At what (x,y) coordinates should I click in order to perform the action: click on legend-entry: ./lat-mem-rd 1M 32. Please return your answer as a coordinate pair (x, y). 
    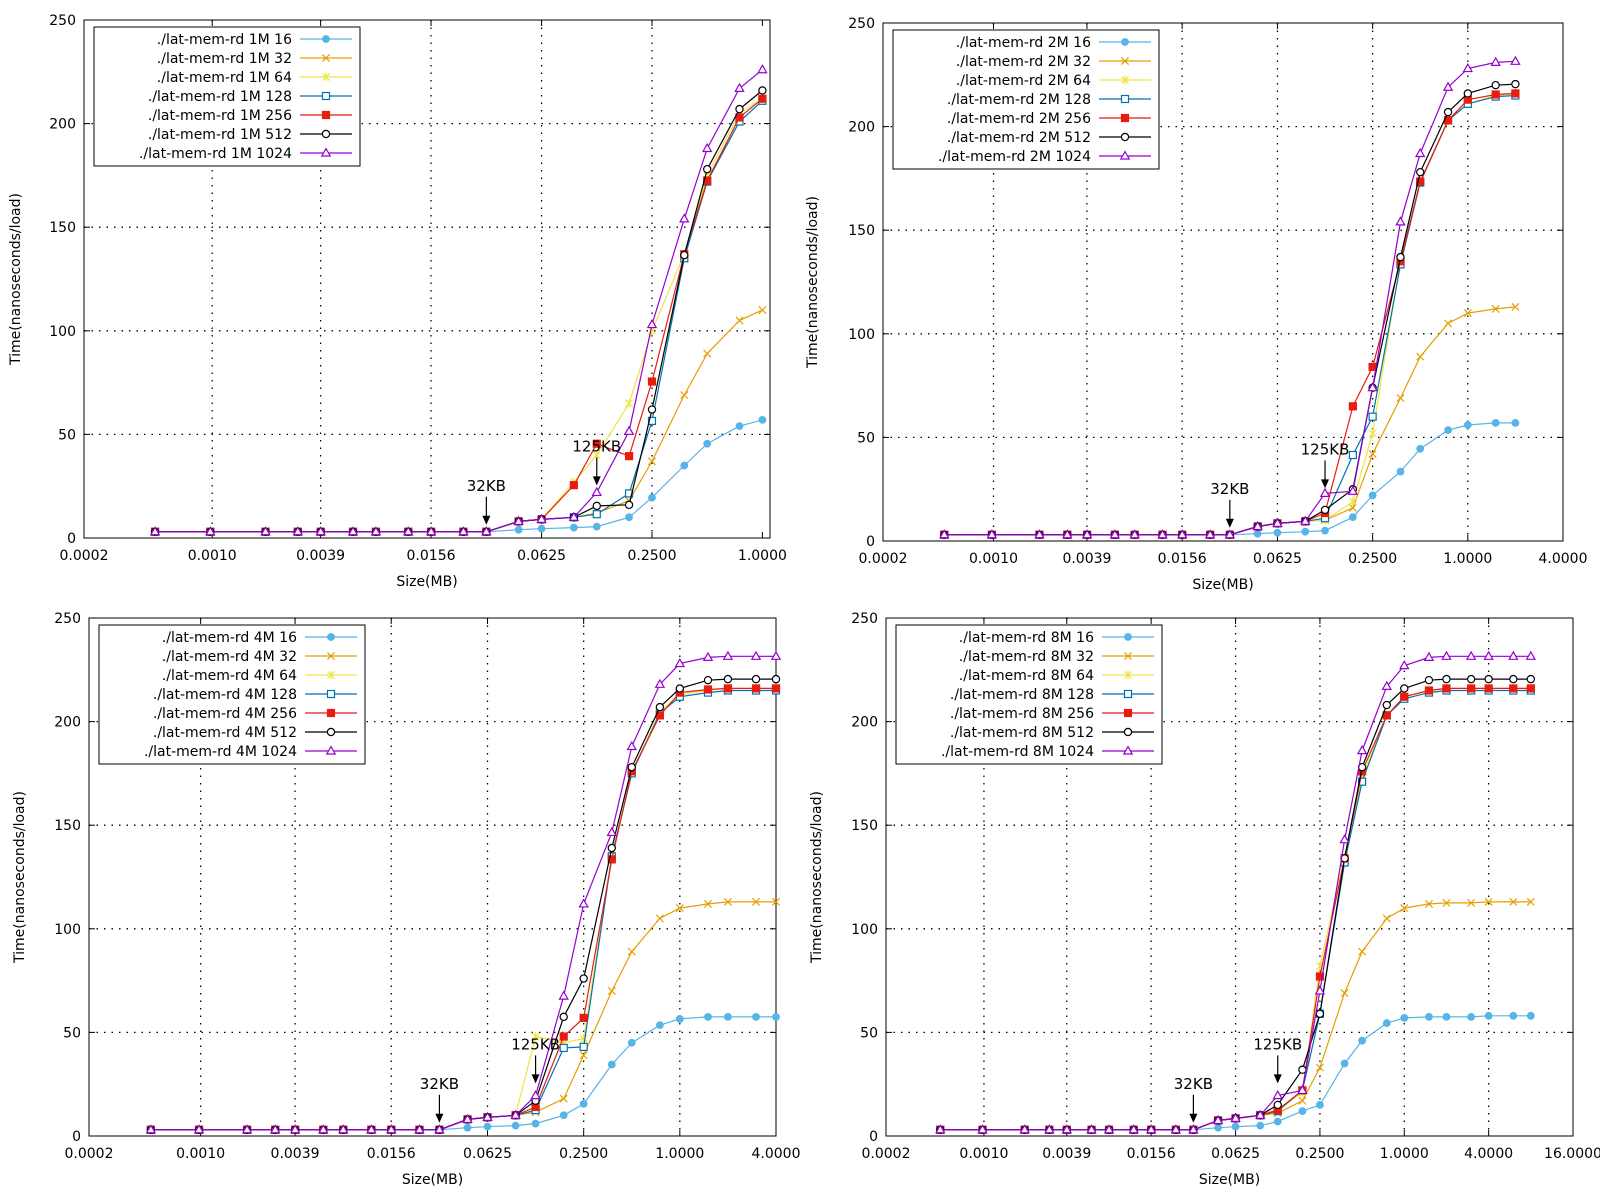
    Looking at the image, I should click on (254, 59).